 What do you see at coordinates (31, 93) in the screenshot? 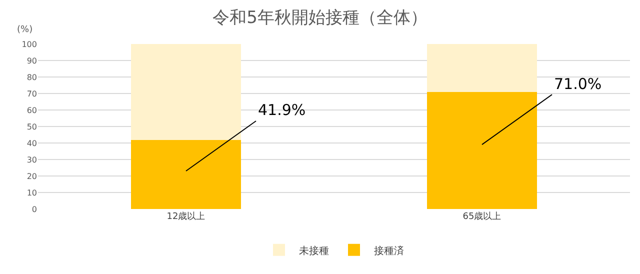
I see `y-tick-label: 70` at bounding box center [31, 93].